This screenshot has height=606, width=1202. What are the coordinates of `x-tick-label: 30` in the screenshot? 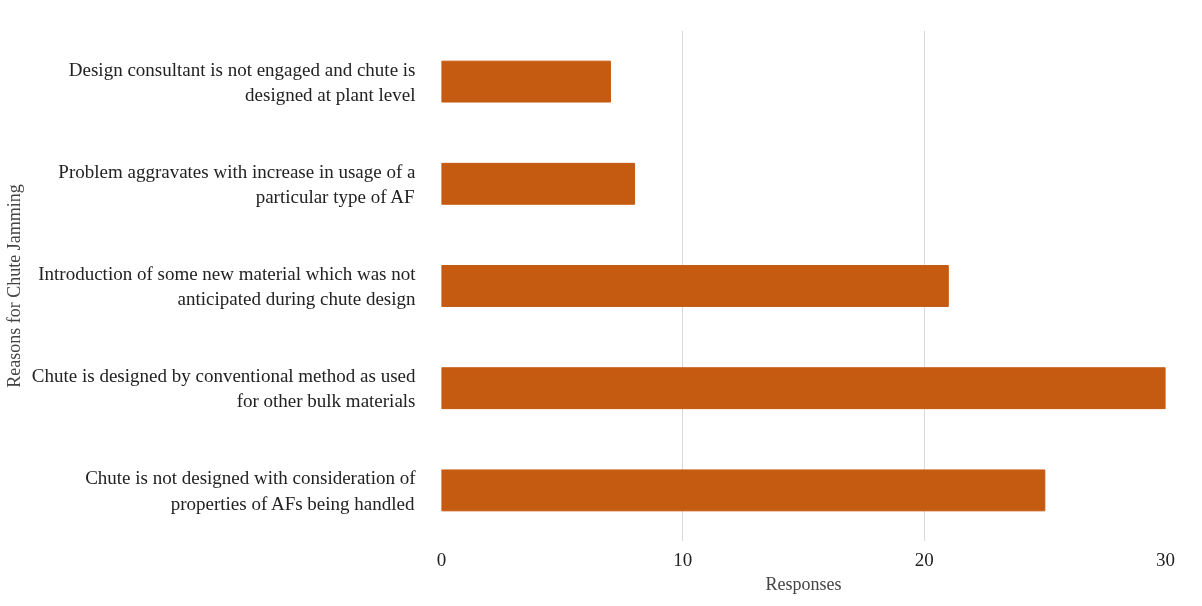 It's located at (1165, 559).